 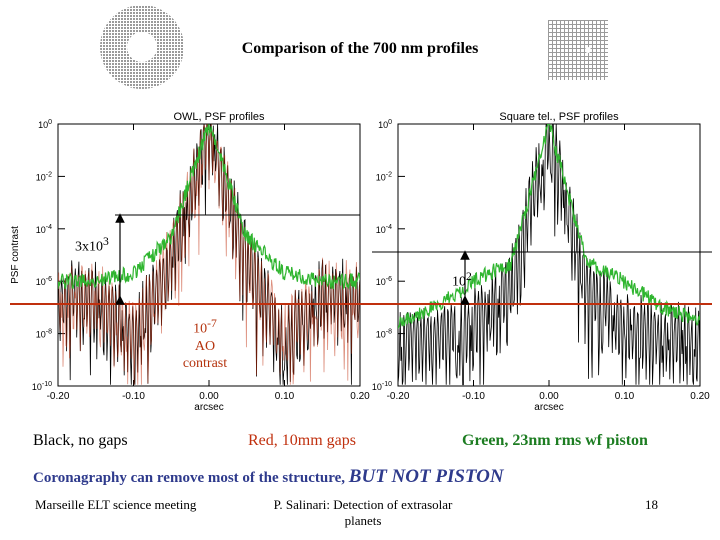 What do you see at coordinates (426, 476) in the screenshot?
I see `conclusion-emphasis: BUT NOT PISTON` at bounding box center [426, 476].